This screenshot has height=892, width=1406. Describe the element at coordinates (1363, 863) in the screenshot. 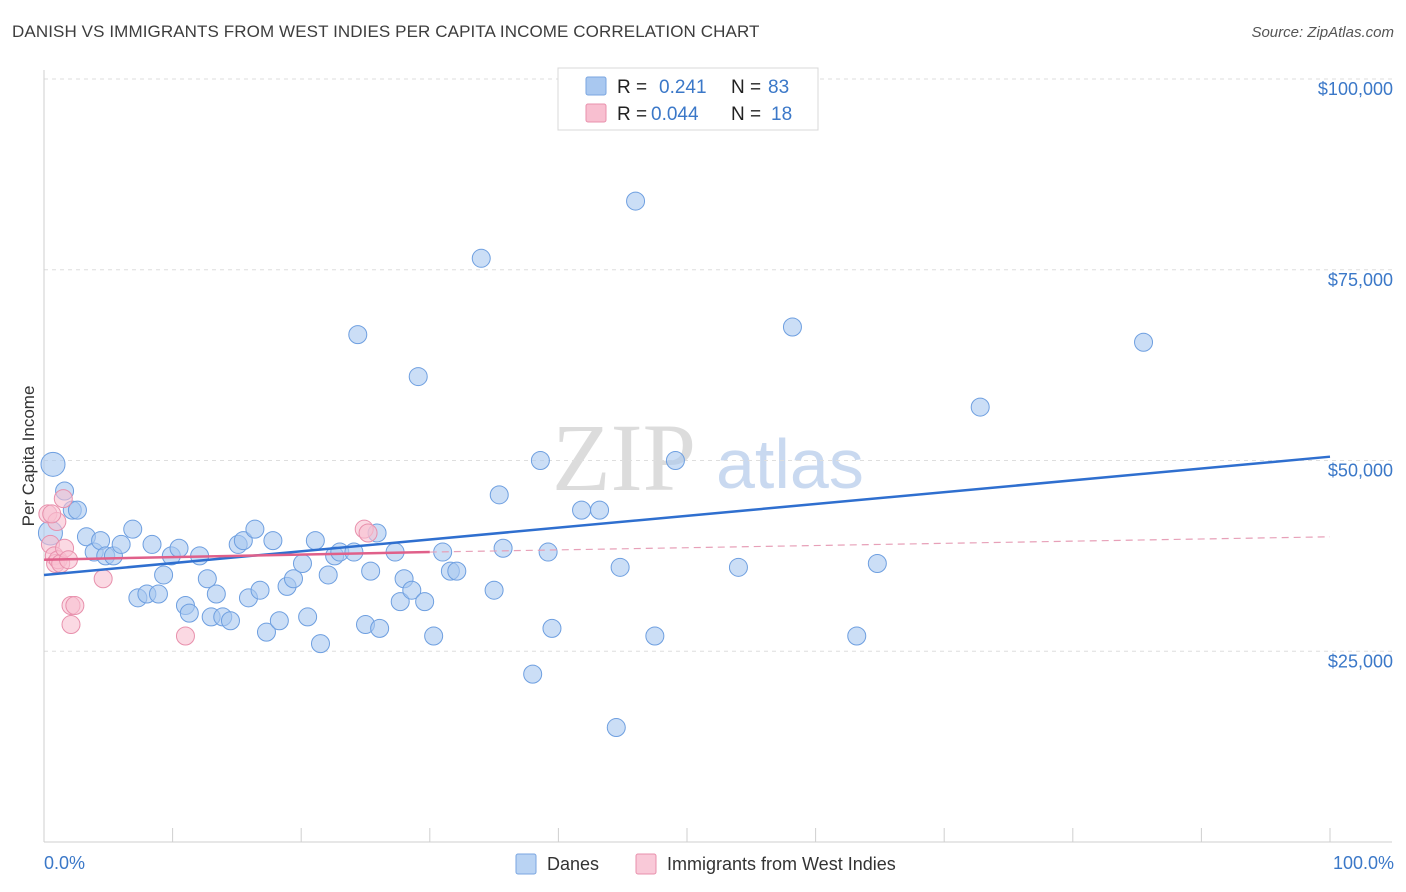

I see `x-tick-label-max: 100.0%` at that location.